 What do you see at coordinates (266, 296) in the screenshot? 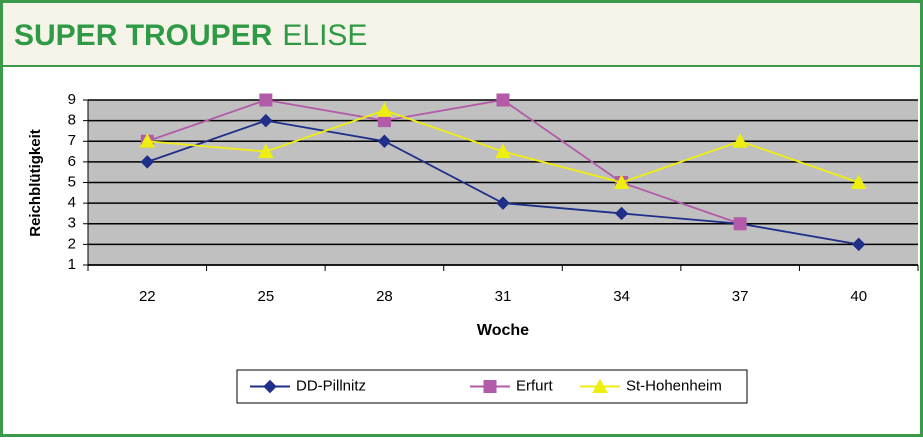
I see `x-tick-label: 25` at bounding box center [266, 296].